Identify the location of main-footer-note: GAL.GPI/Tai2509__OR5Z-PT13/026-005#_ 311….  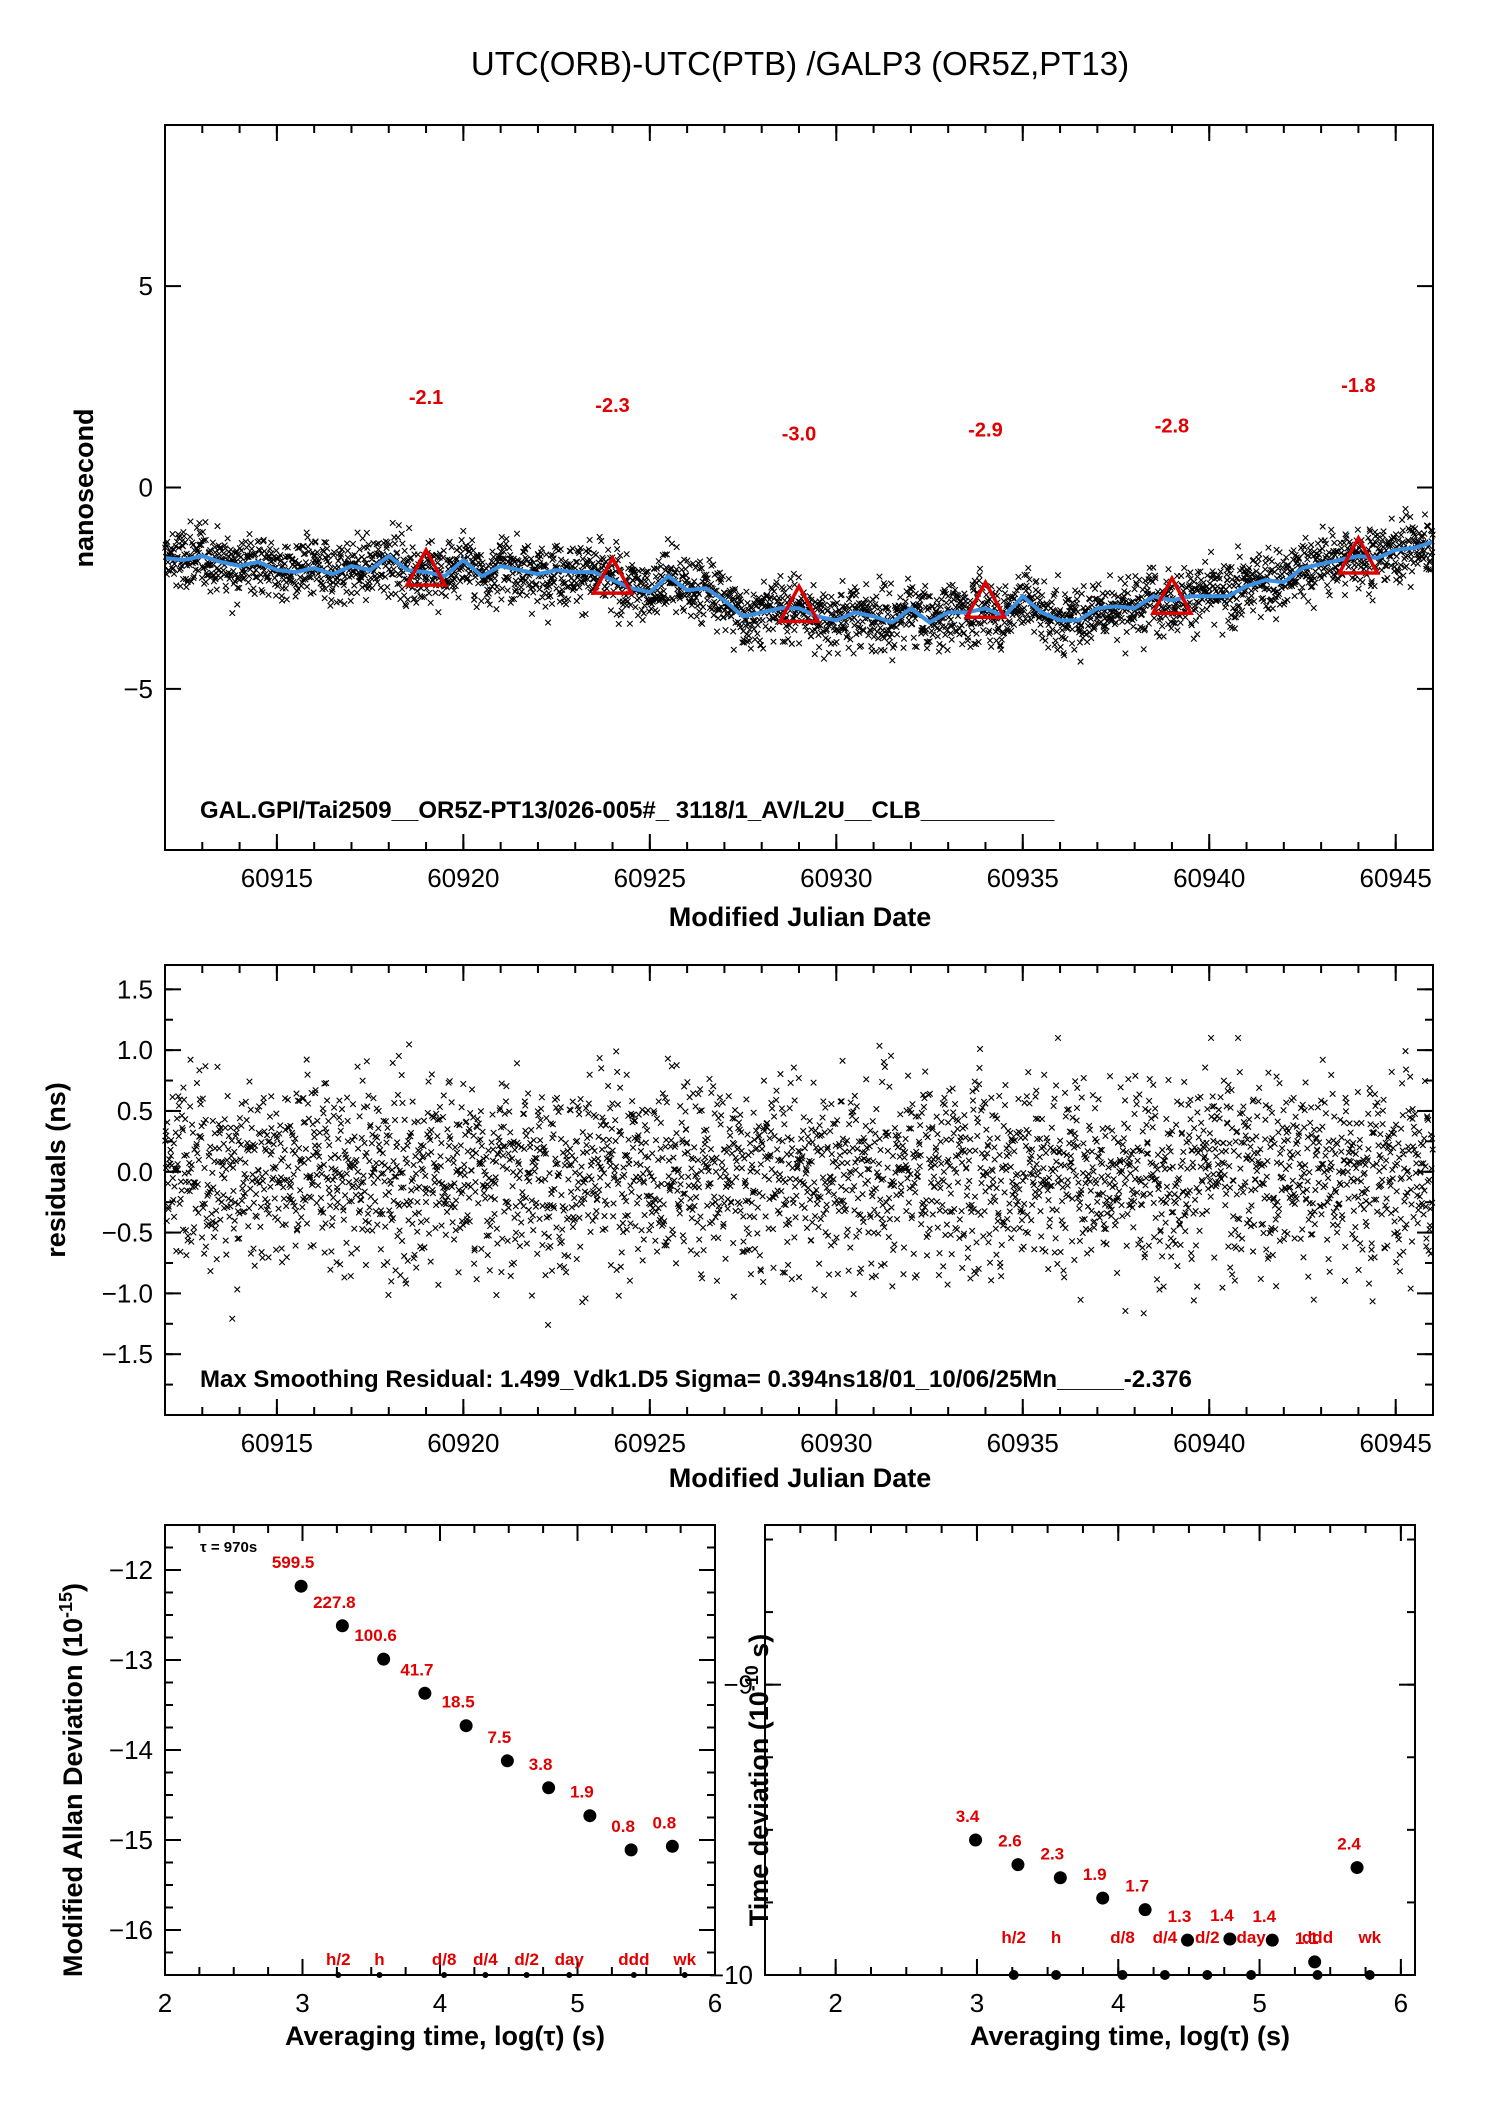
(627, 810).